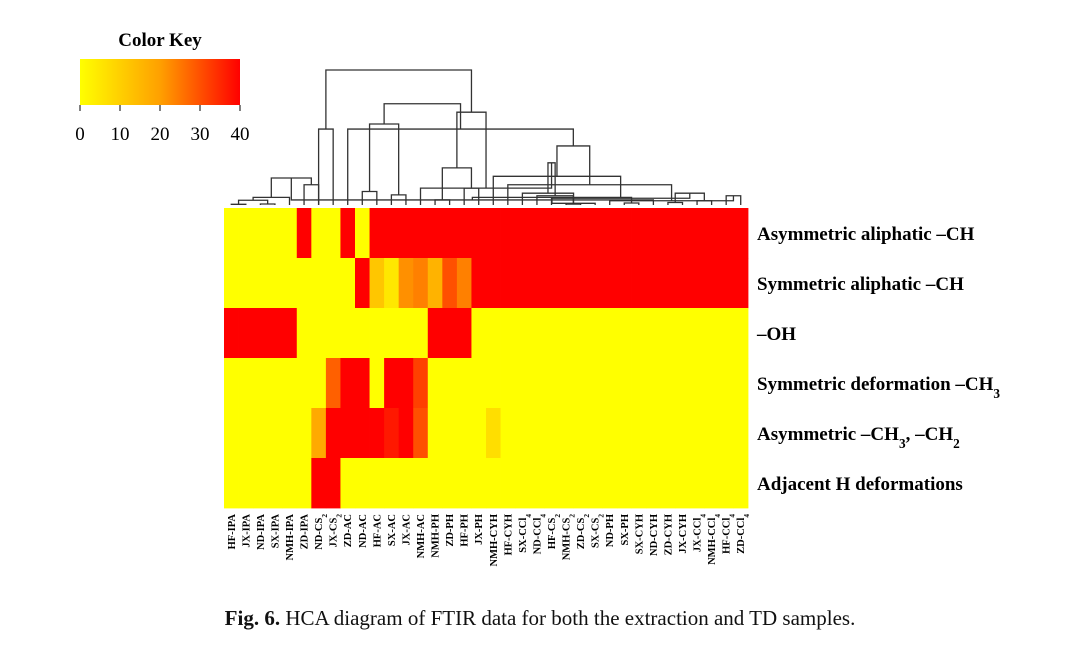 This screenshot has width=1080, height=661. I want to click on column-label: ND-CYH, so click(654, 535).